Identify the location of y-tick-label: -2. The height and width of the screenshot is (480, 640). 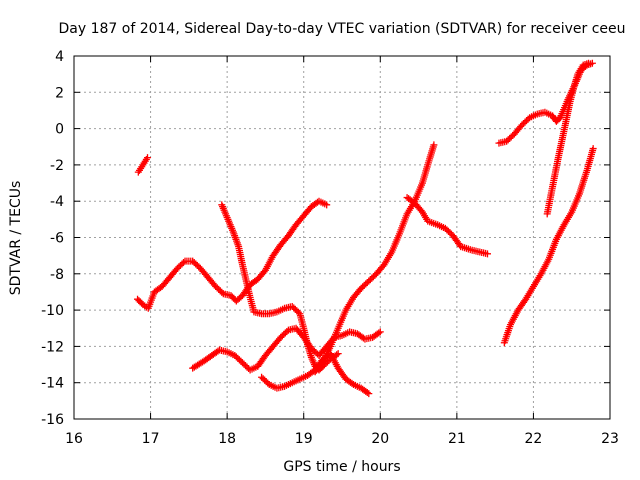
(57, 166).